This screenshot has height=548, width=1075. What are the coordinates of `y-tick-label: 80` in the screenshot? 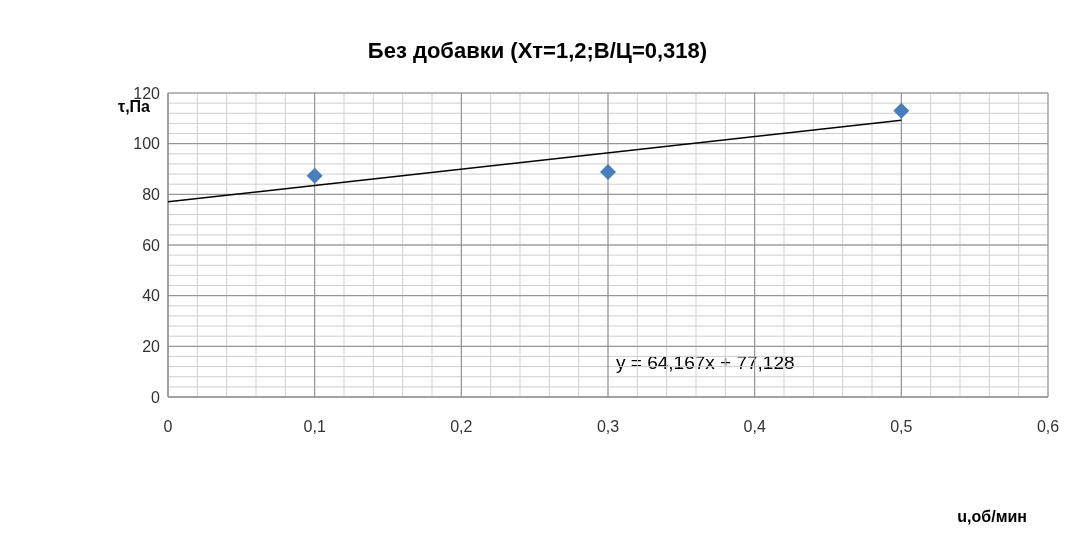 It's located at (151, 195).